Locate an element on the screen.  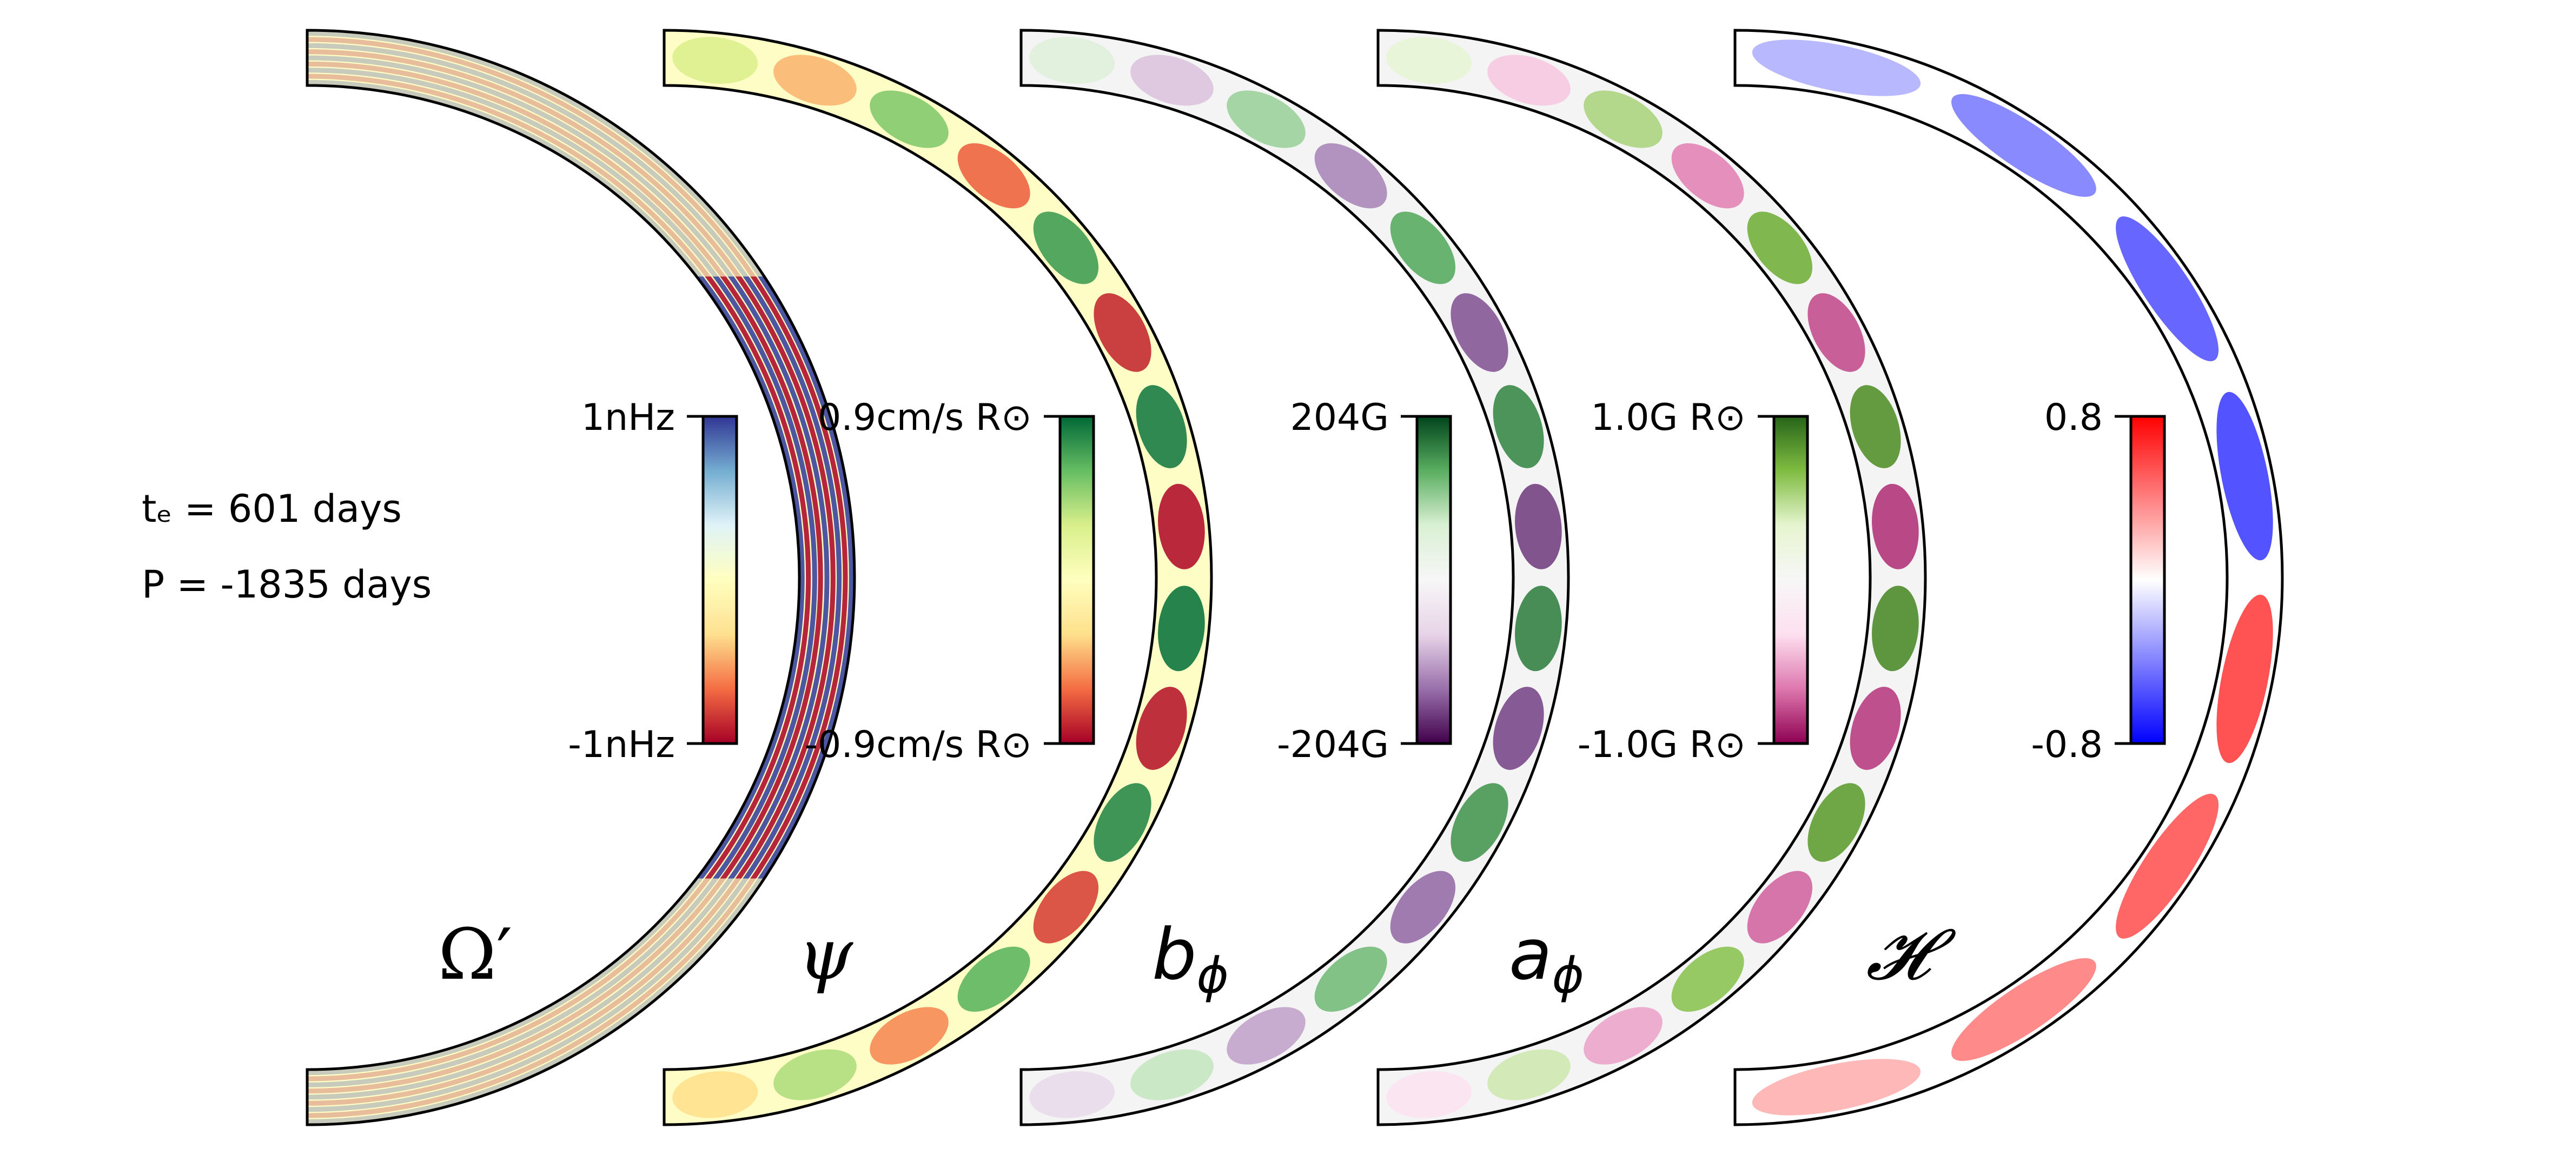
omega-colorbar-gradient is located at coordinates (720, 580).